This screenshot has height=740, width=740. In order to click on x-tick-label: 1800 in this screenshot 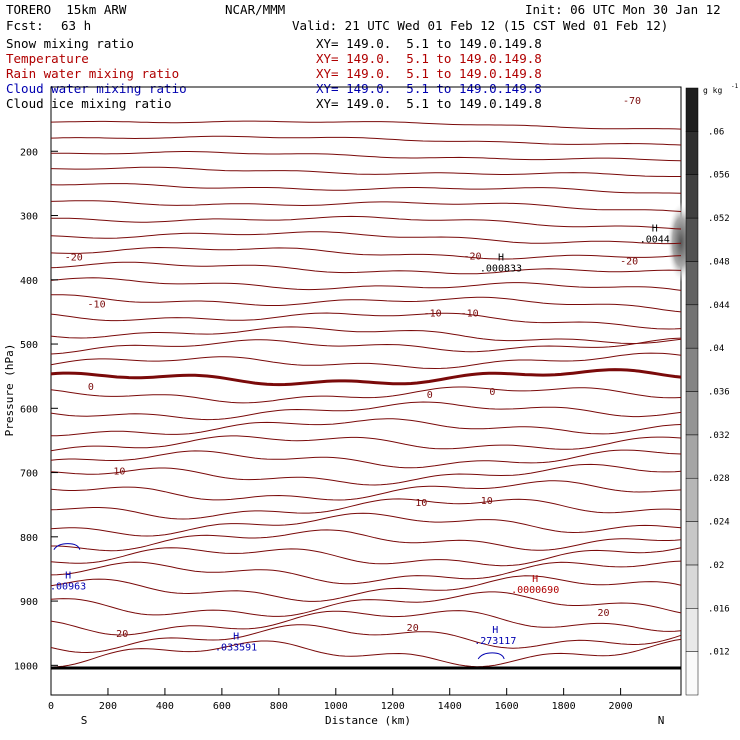, I will do `click(564, 706)`.